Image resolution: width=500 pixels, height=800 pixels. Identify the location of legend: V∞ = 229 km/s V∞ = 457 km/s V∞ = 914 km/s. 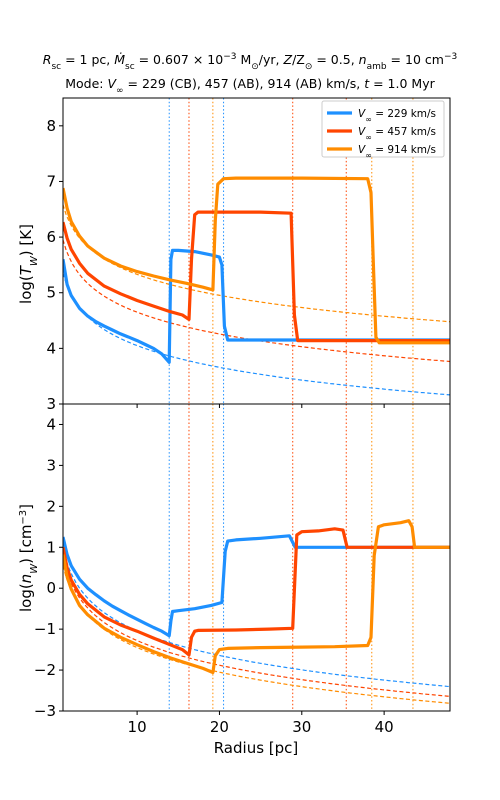
(383, 130).